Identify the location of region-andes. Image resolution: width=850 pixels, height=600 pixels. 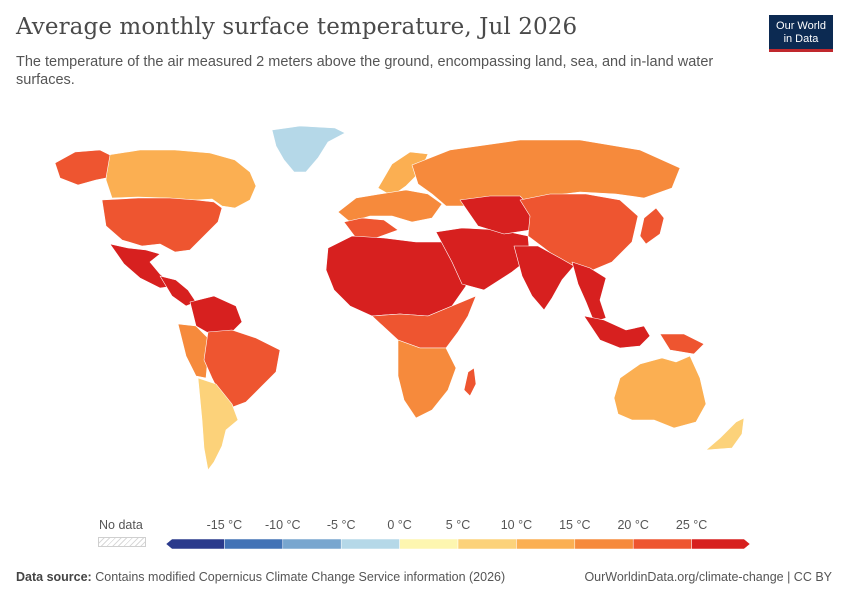
(193, 351).